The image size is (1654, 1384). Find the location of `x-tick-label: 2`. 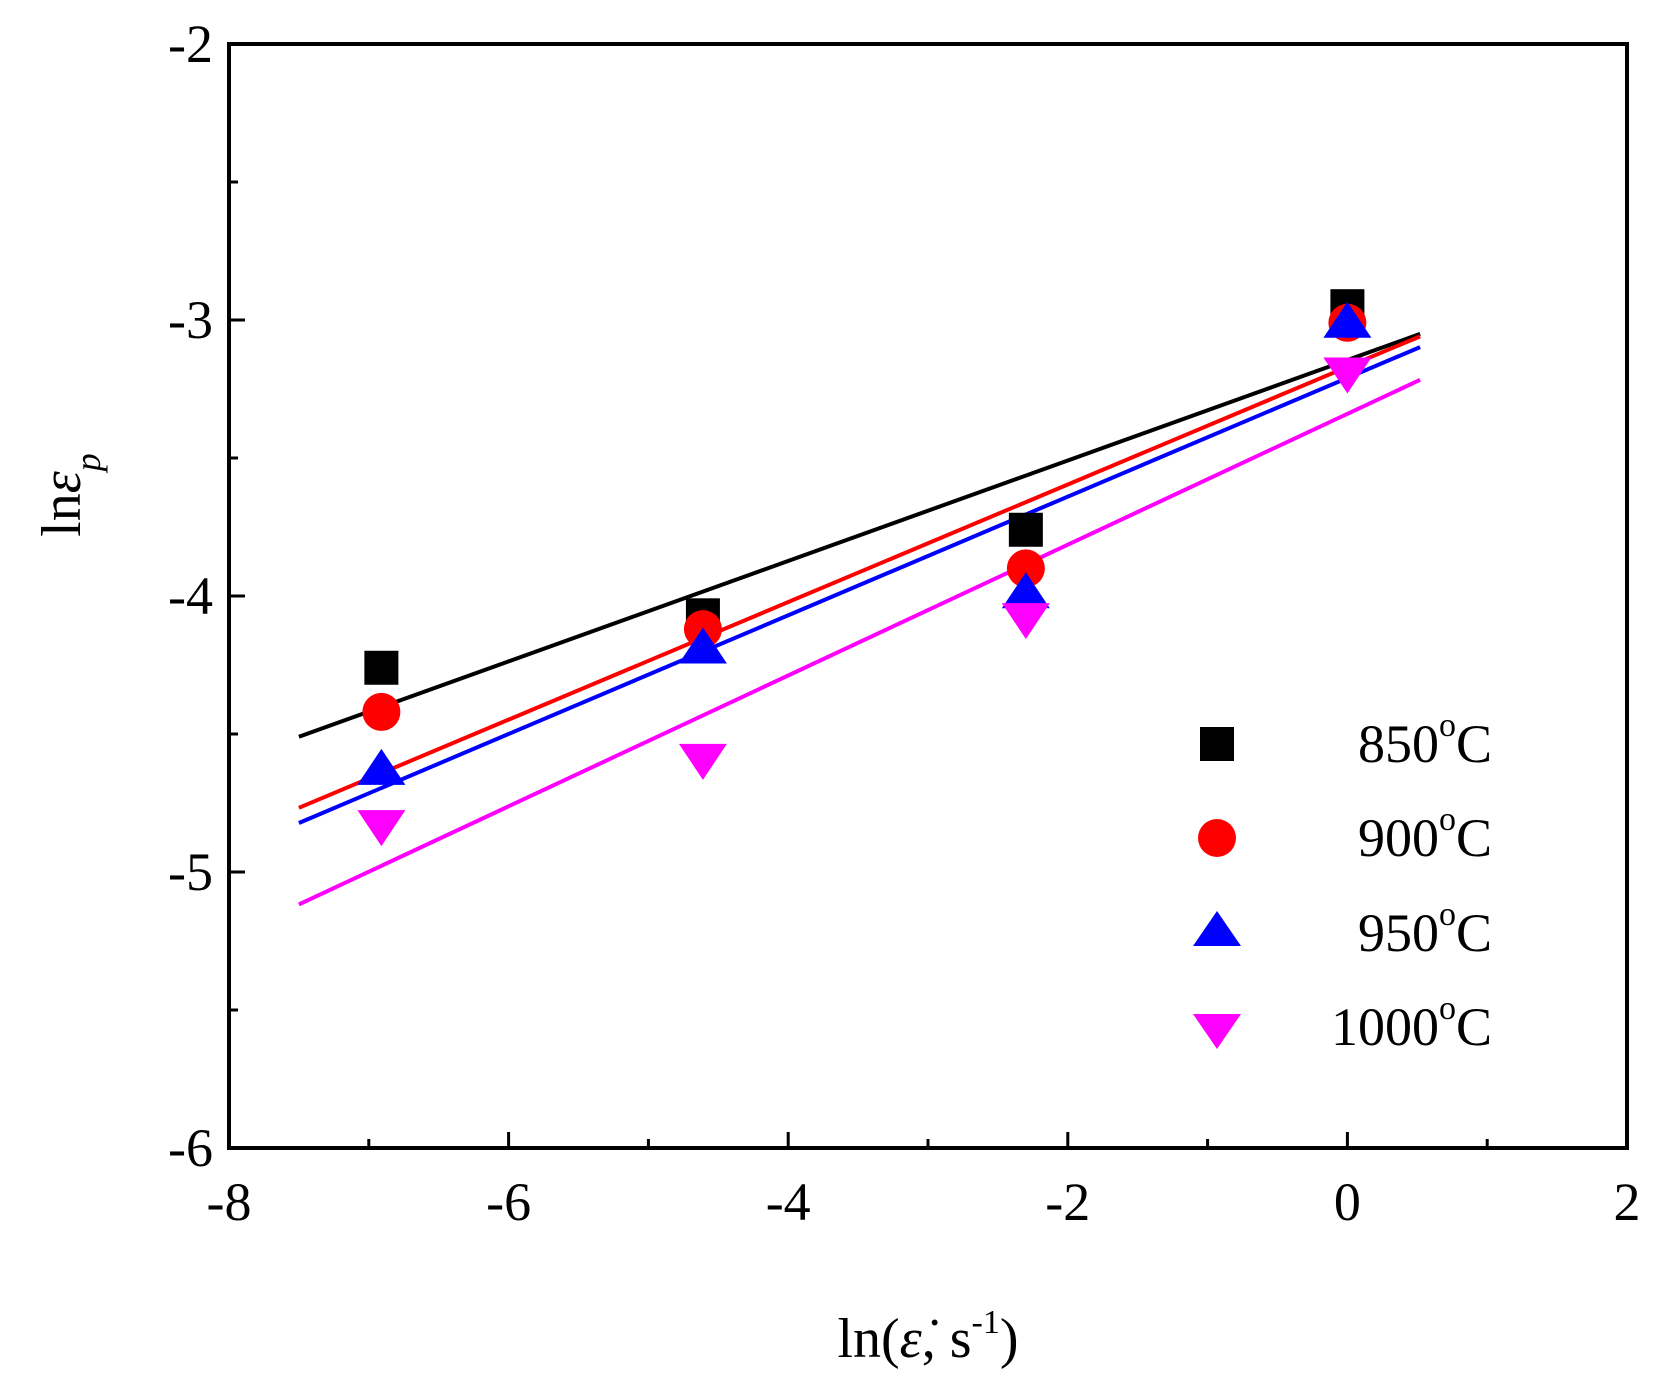

x-tick-label: 2 is located at coordinates (1627, 1202).